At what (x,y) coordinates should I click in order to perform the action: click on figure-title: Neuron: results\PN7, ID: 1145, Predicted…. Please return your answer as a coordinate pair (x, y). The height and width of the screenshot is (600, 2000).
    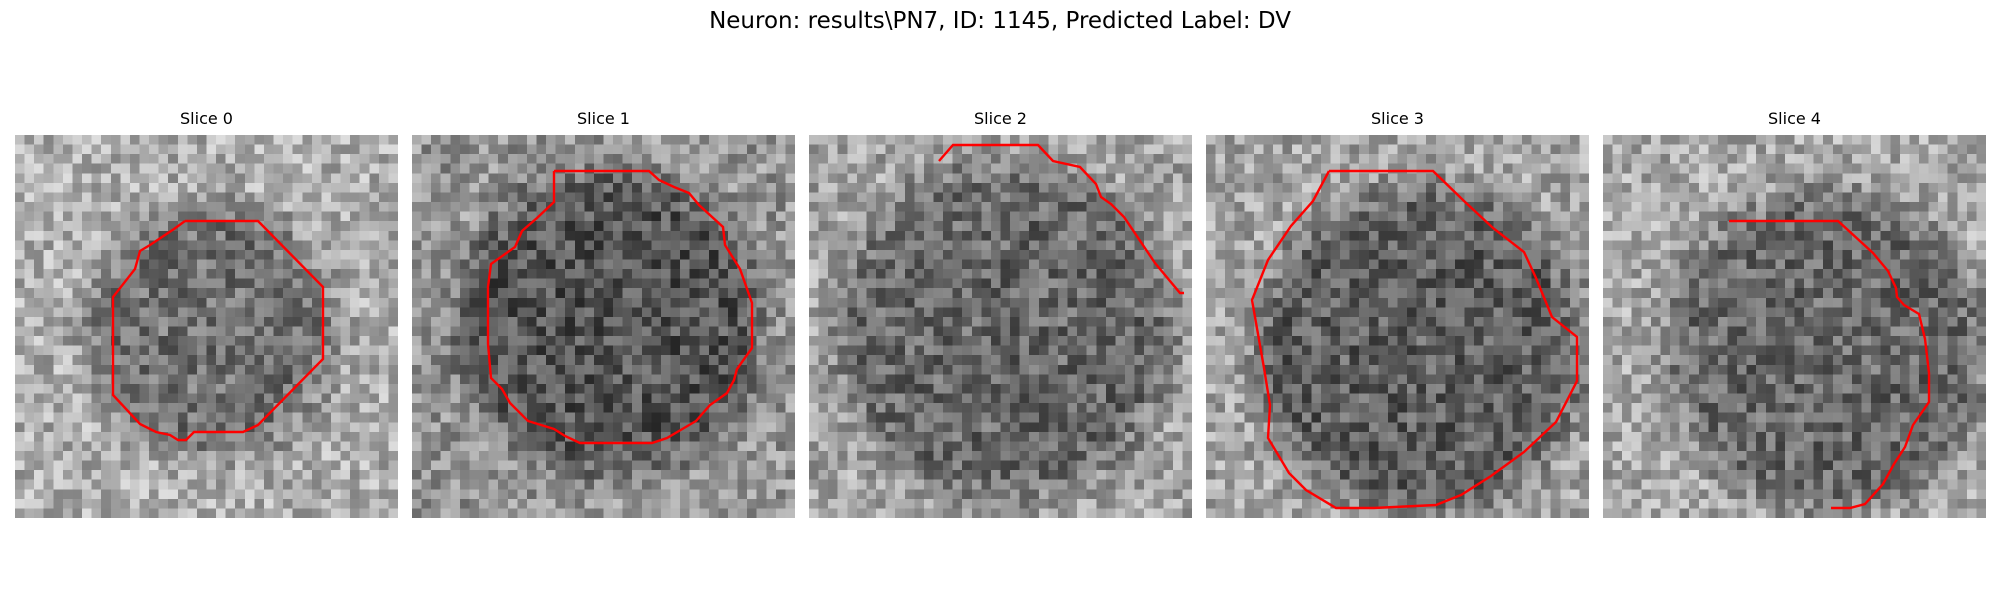
    Looking at the image, I should click on (1000, 21).